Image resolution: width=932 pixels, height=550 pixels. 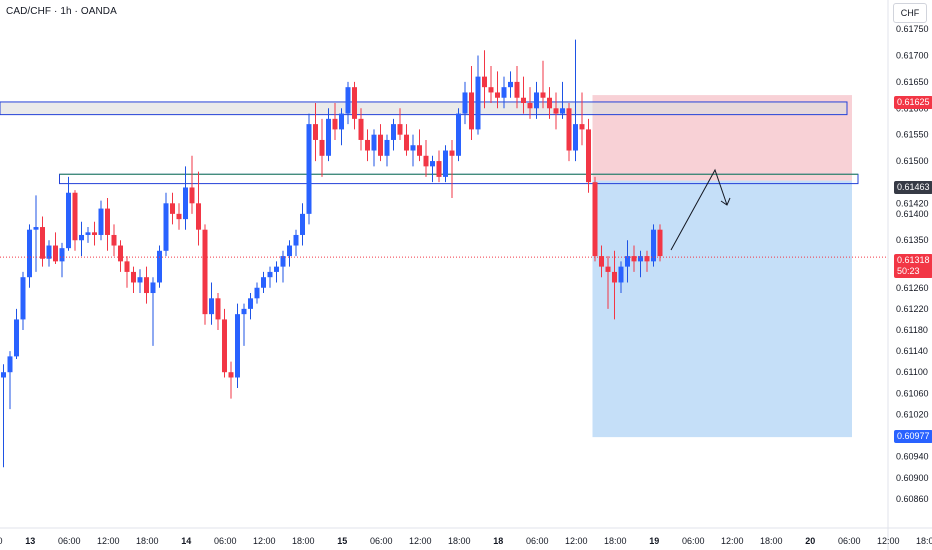 I want to click on price-tick-label: 0.61220, so click(x=912, y=309).